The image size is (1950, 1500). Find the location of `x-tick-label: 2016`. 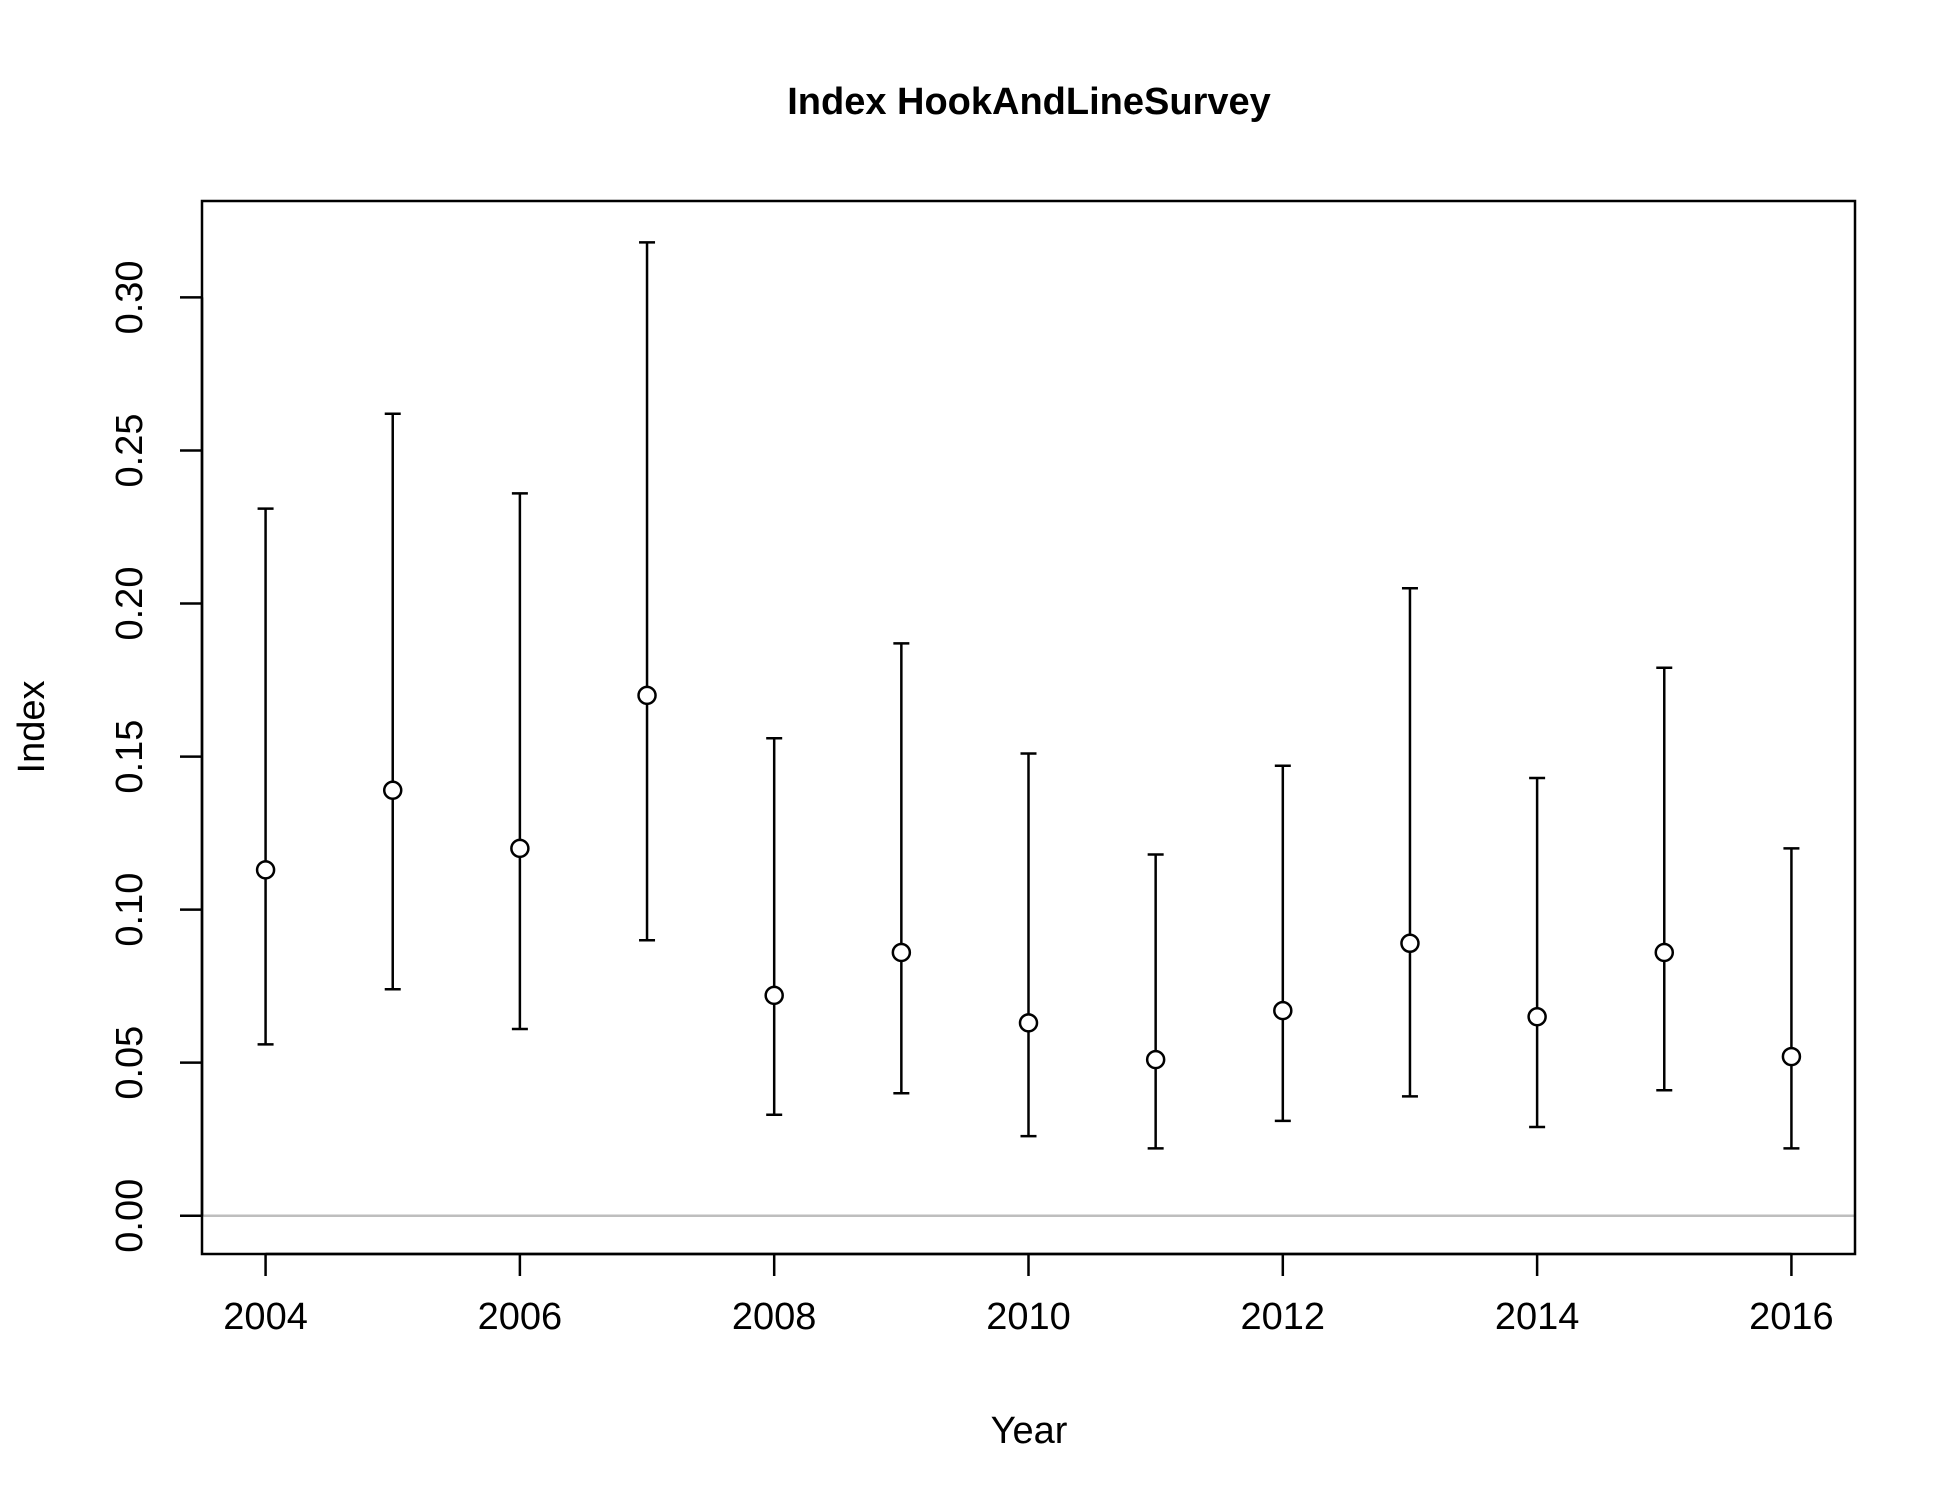

x-tick-label: 2016 is located at coordinates (1791, 1317).